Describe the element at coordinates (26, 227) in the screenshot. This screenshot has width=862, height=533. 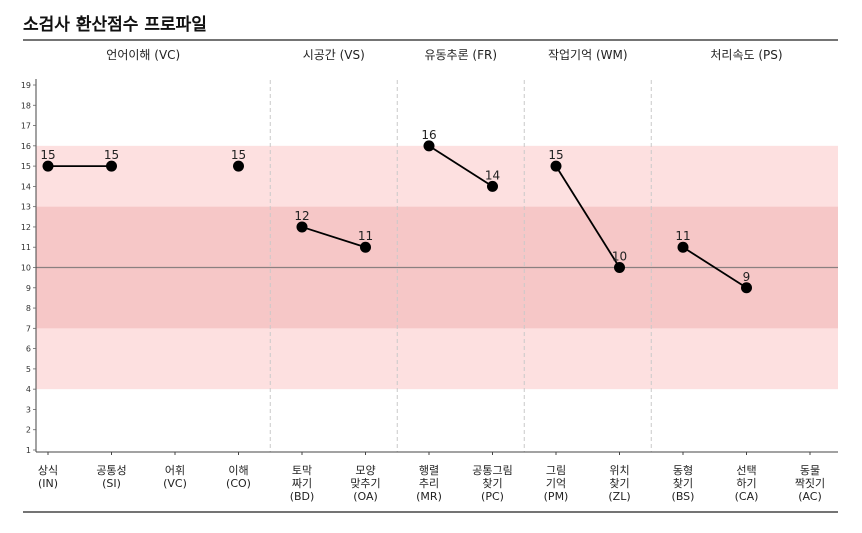
I see `y-tick-label: 12` at that location.